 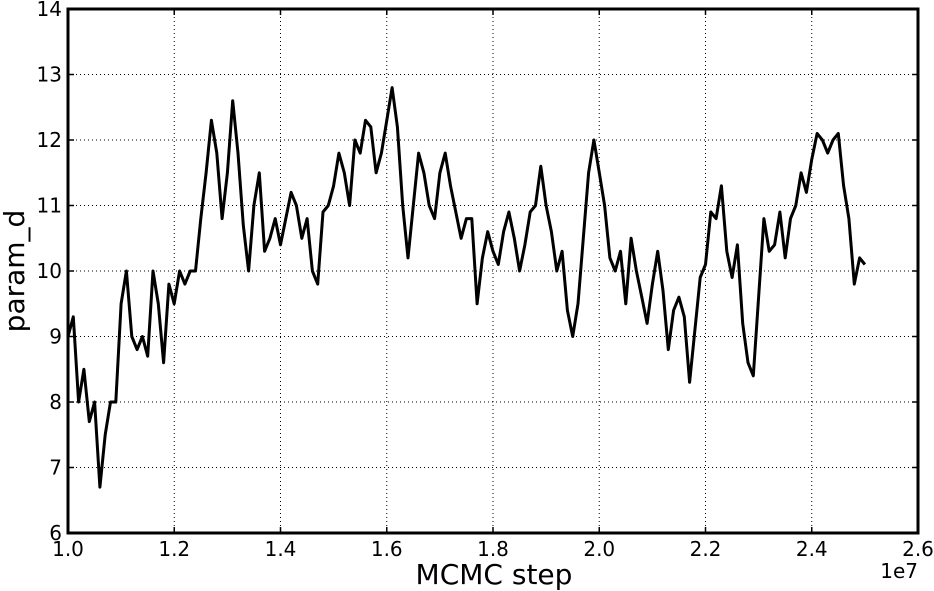 What do you see at coordinates (493, 549) in the screenshot?
I see `x-tick-label: 1.8` at bounding box center [493, 549].